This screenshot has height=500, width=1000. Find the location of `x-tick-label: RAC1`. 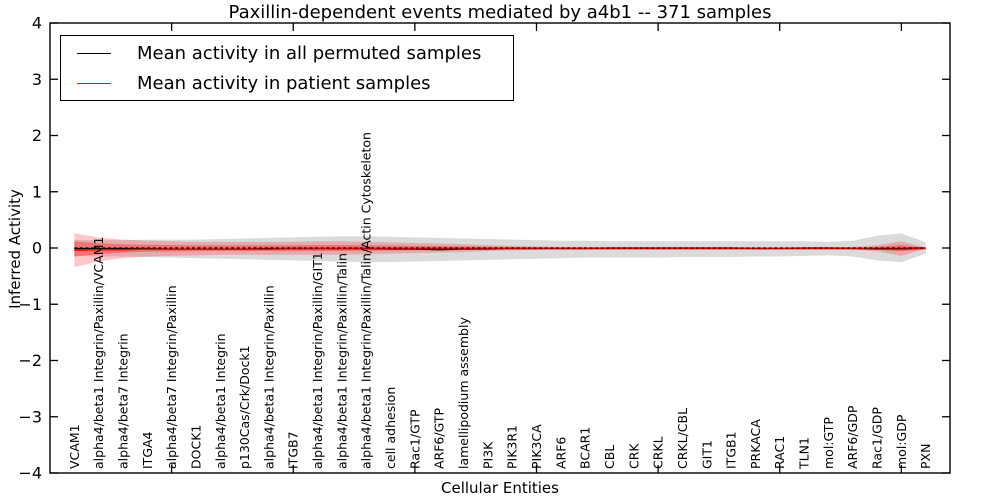

x-tick-label: RAC1 is located at coordinates (779, 452).